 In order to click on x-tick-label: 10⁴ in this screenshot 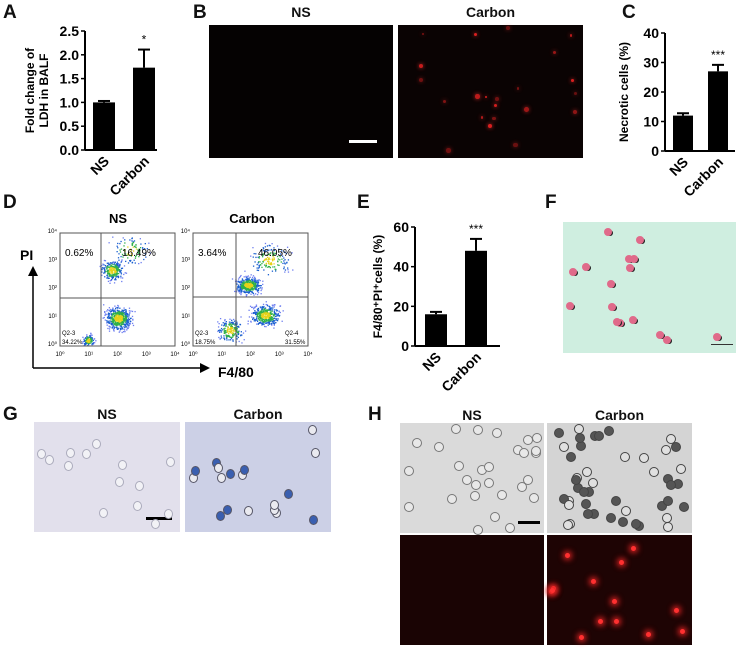, I will do `click(308, 354)`.